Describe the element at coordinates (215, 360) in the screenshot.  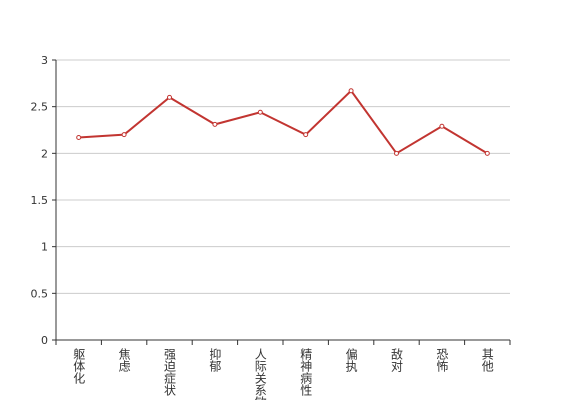
I see `x-tick-label: 抑郁` at that location.